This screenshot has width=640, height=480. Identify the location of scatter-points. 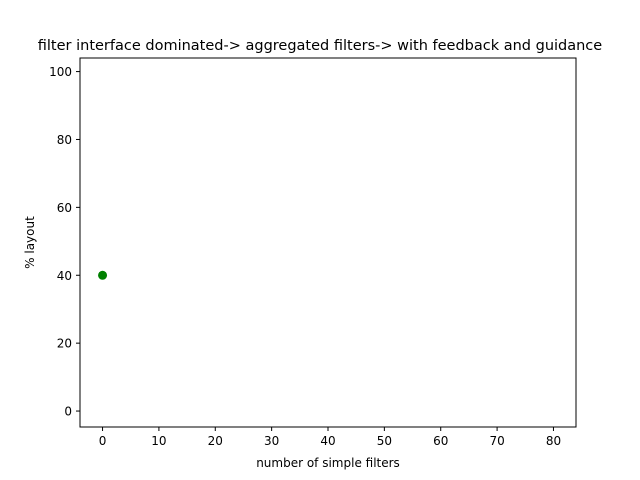
(103, 275).